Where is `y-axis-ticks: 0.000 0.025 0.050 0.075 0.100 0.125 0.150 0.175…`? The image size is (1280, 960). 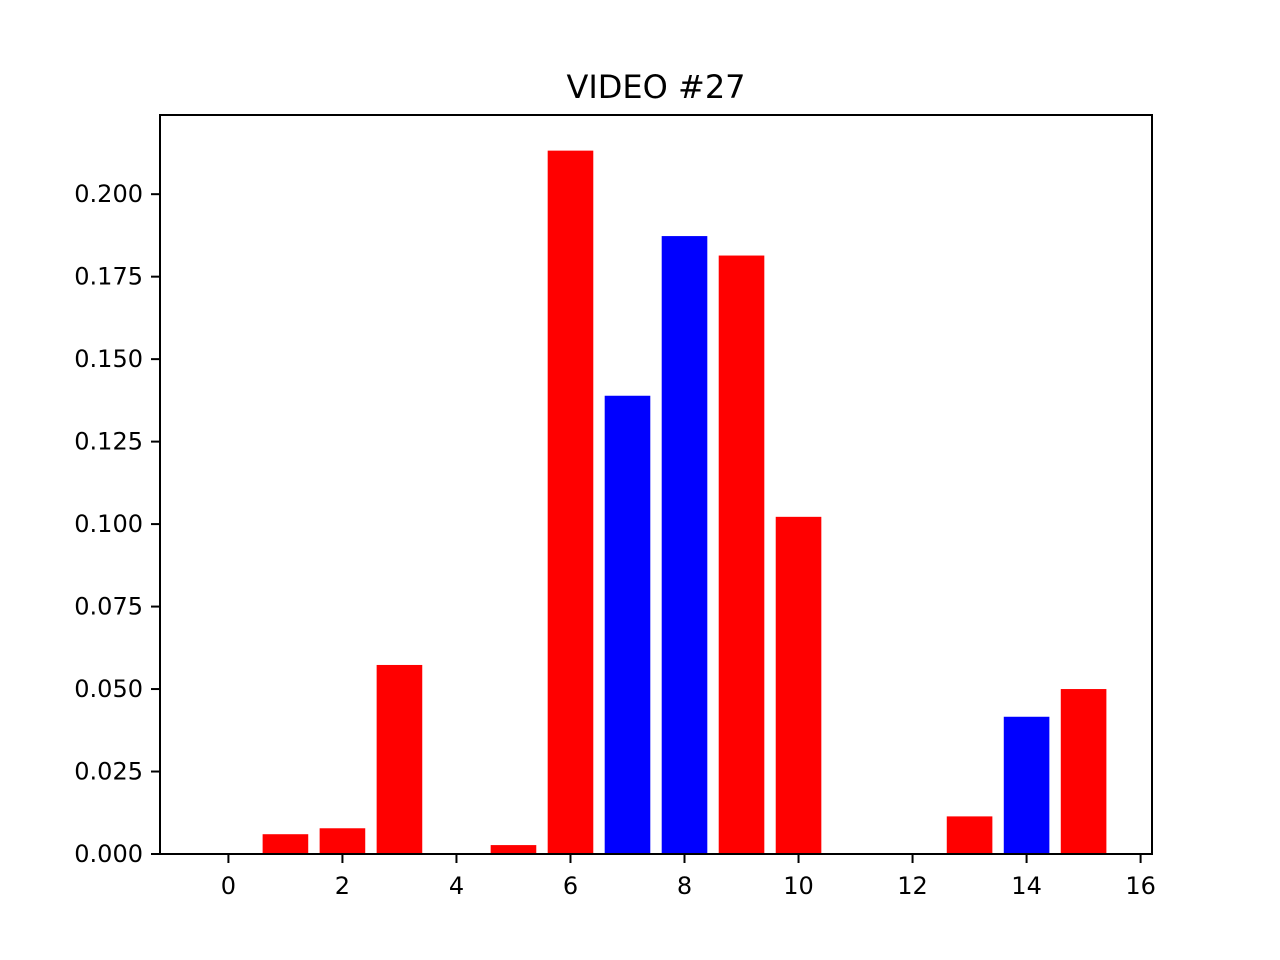 y-axis-ticks: 0.000 0.025 0.050 0.075 0.100 0.125 0.150 0.175… is located at coordinates (117, 524).